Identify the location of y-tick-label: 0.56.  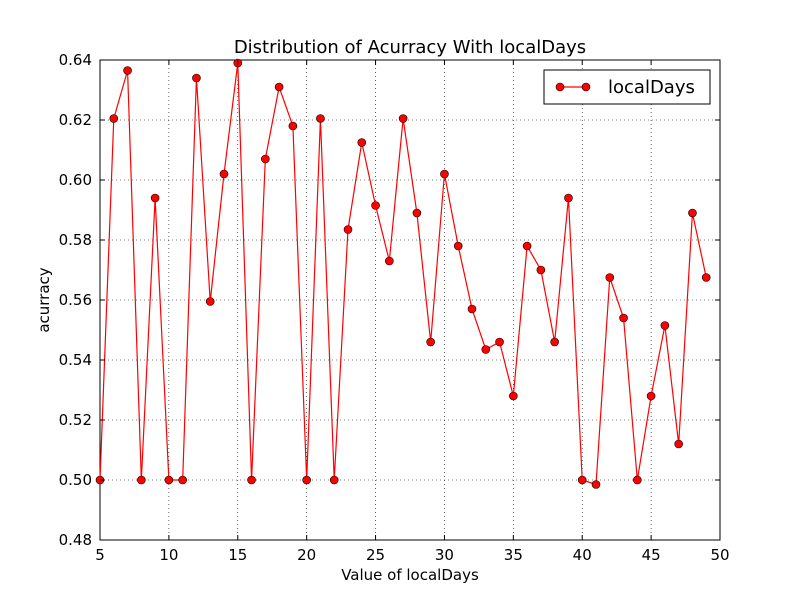
(75, 300).